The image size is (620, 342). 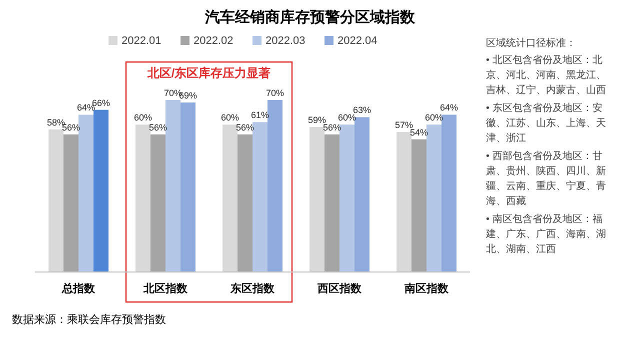 I want to click on legend-label: 2022.01, so click(x=142, y=41).